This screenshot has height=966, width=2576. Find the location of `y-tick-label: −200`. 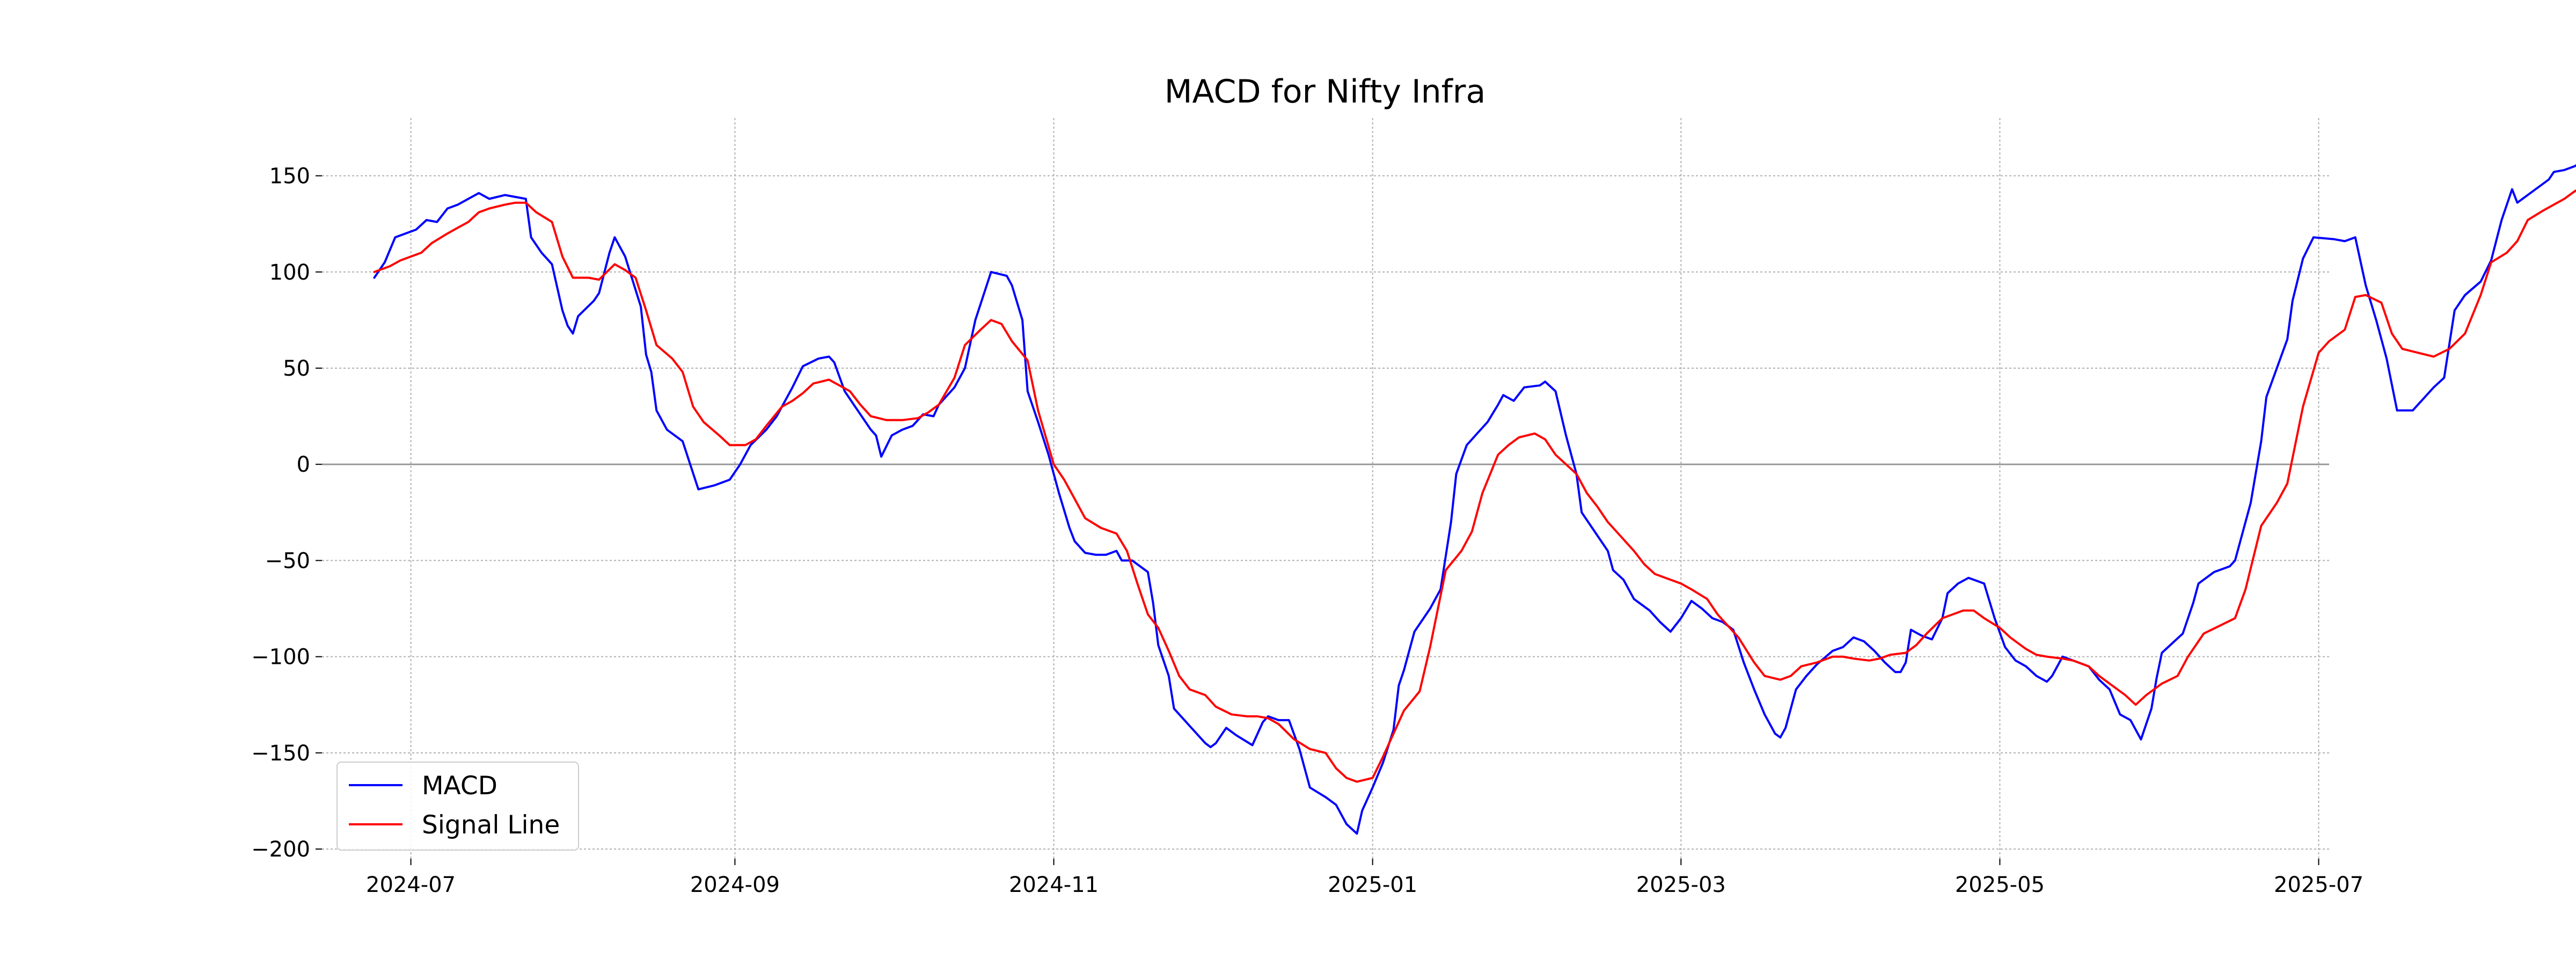

y-tick-label: −200 is located at coordinates (280, 849).